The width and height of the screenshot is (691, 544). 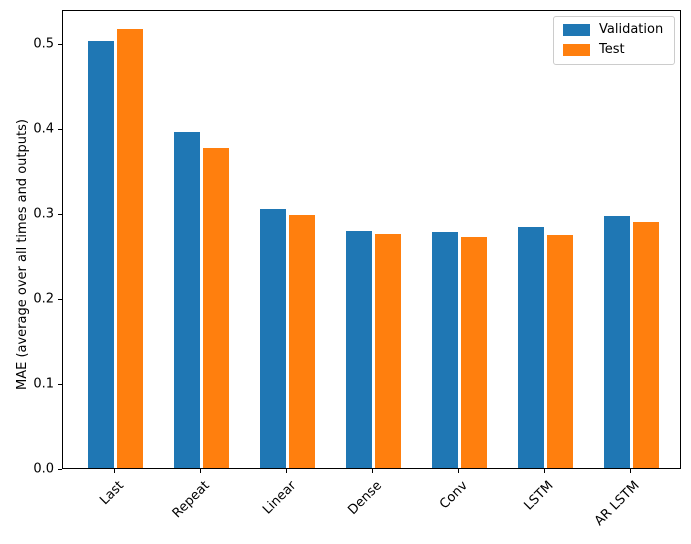 What do you see at coordinates (576, 50) in the screenshot?
I see `legend-swatch-test` at bounding box center [576, 50].